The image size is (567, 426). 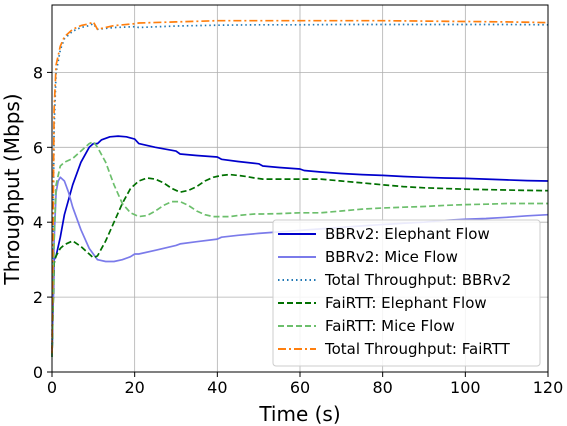 I want to click on legend-label-2: BBRv2: Mice Flow, so click(x=391, y=257).